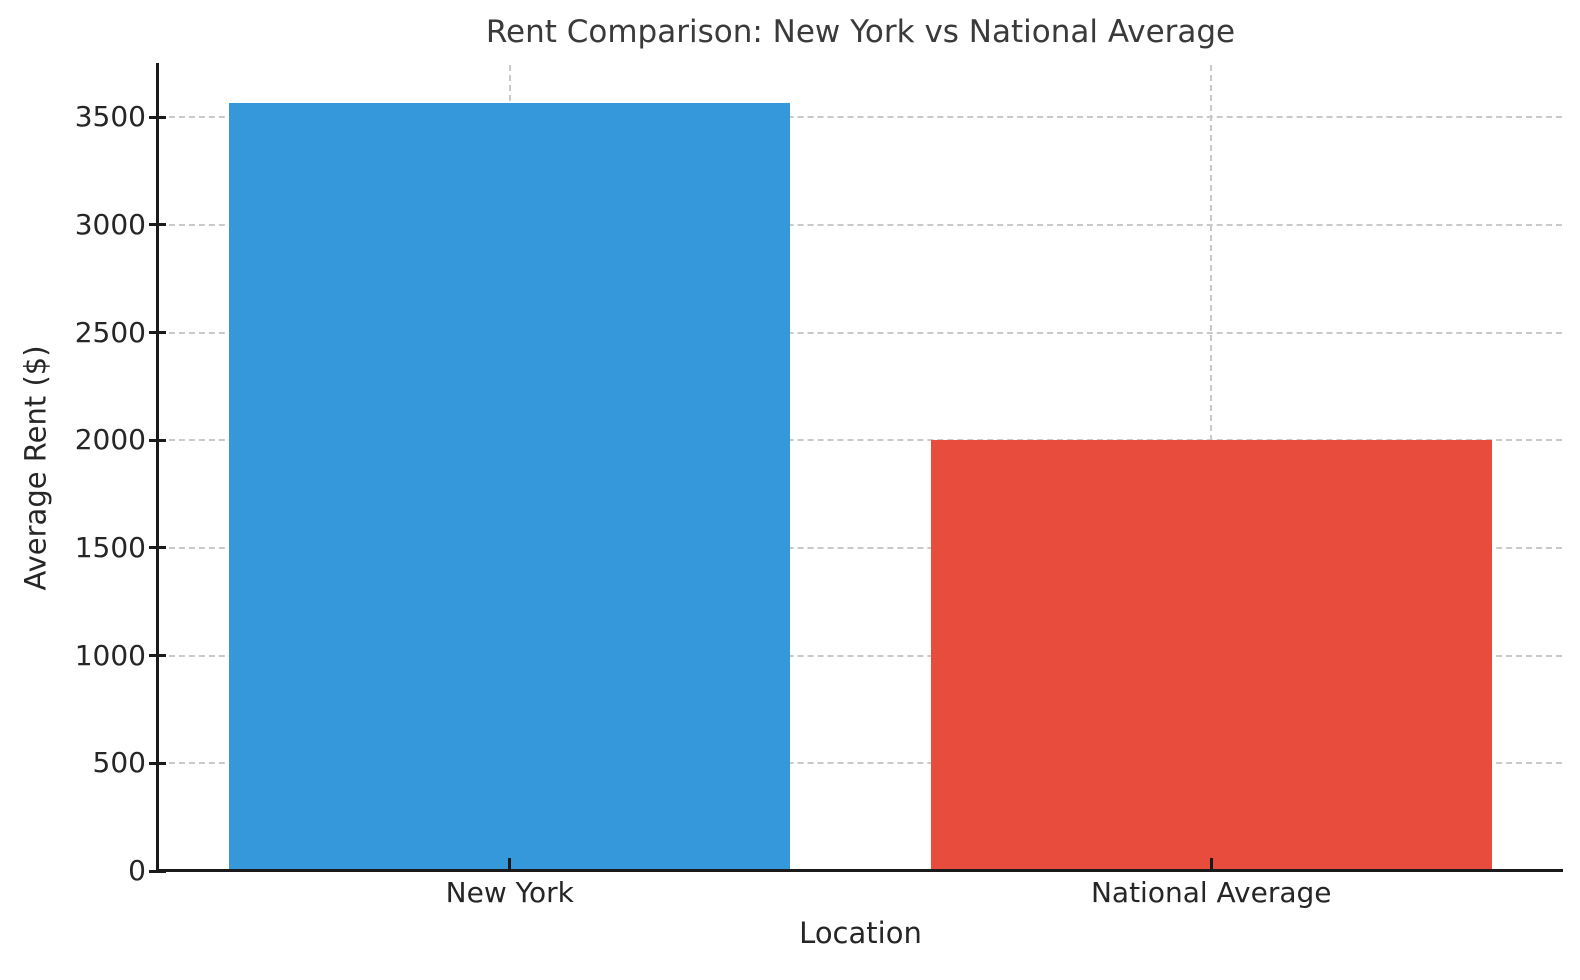 The height and width of the screenshot is (980, 1580). I want to click on x-tick-label-new-york: New York, so click(509, 892).